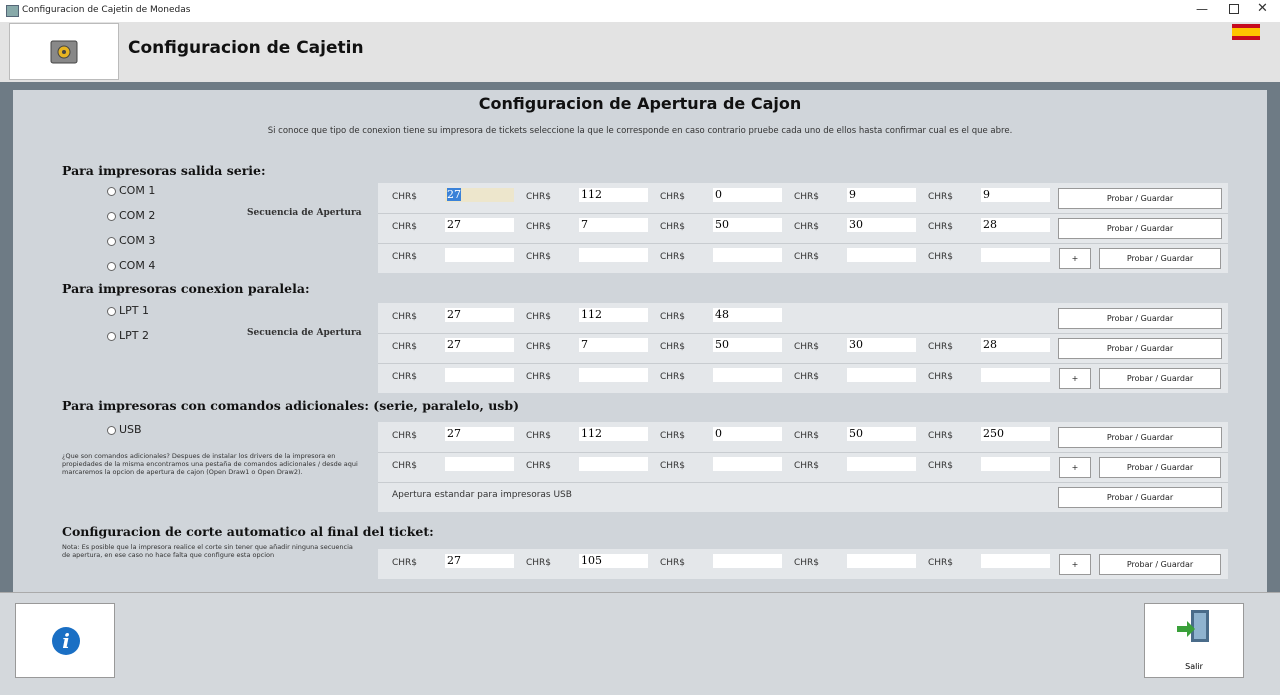 Image resolution: width=1280 pixels, height=695 pixels. What do you see at coordinates (640, 86) in the screenshot?
I see `separator` at bounding box center [640, 86].